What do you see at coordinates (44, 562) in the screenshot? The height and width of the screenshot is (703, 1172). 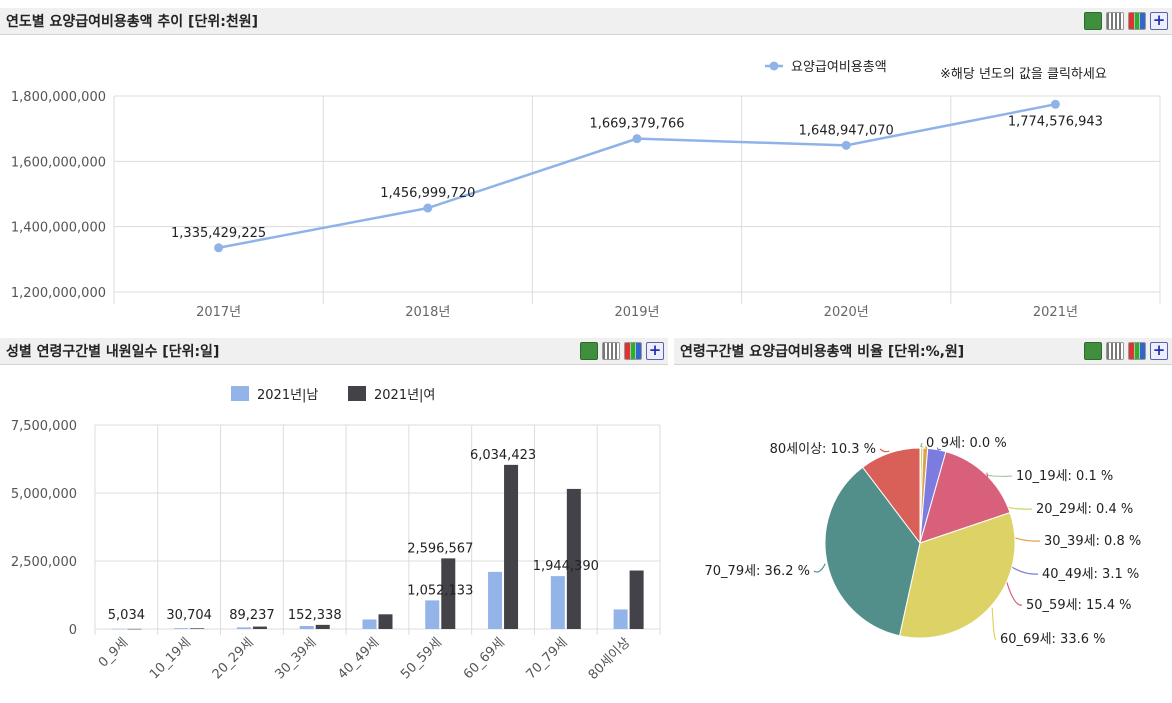 I see `y-tick-label: 2,500,000` at bounding box center [44, 562].